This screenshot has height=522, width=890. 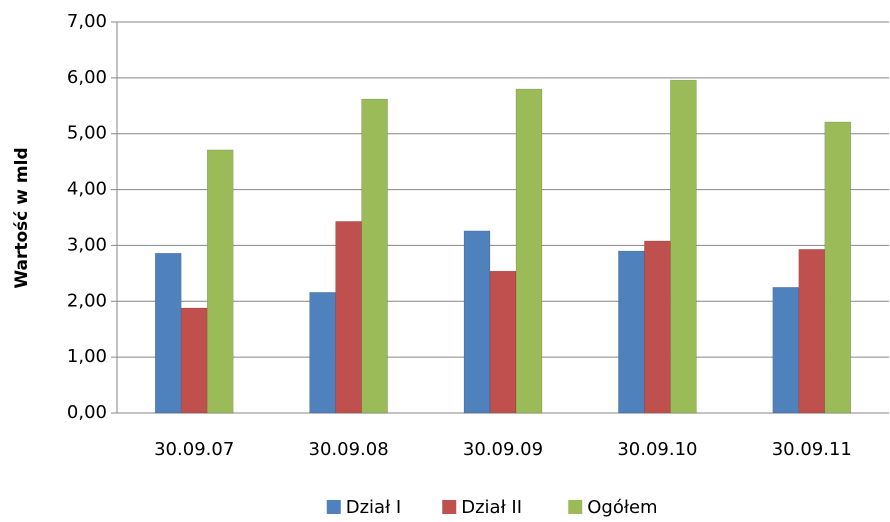 I want to click on legend-label: Dział II, so click(x=491, y=507).